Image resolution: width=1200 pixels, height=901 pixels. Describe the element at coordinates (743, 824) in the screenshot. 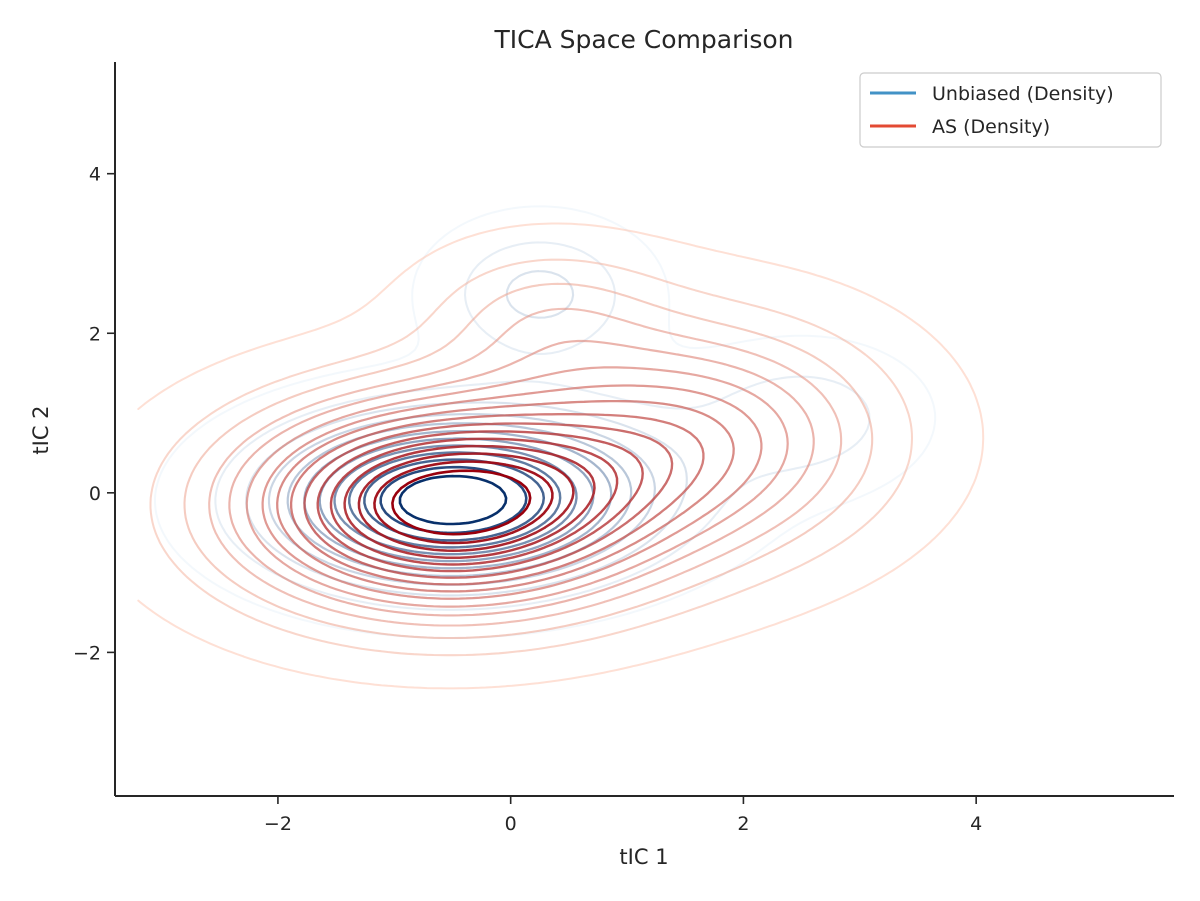

I see `x-tick-label: 2` at that location.